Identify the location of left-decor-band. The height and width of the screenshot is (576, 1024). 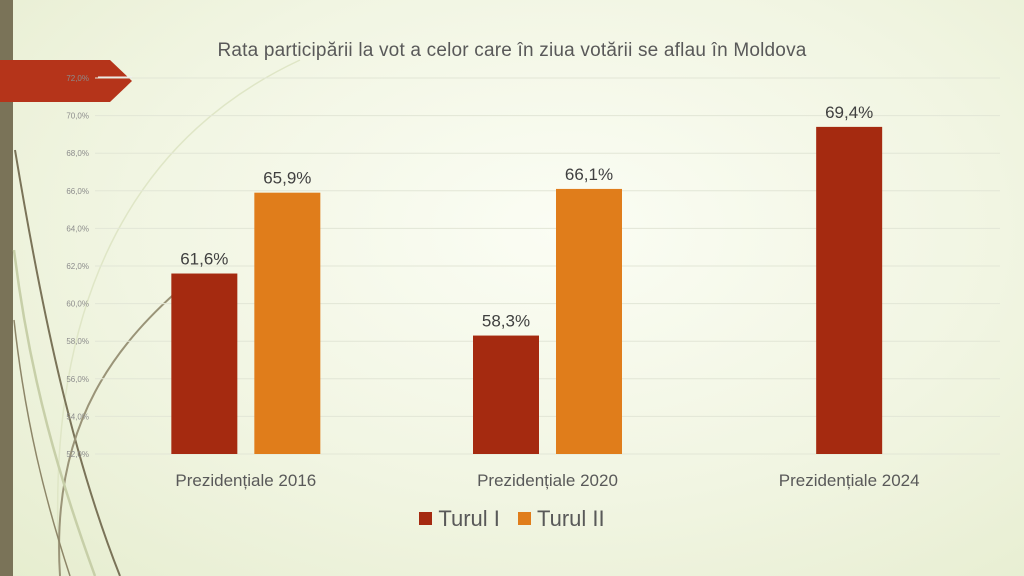
(6, 288).